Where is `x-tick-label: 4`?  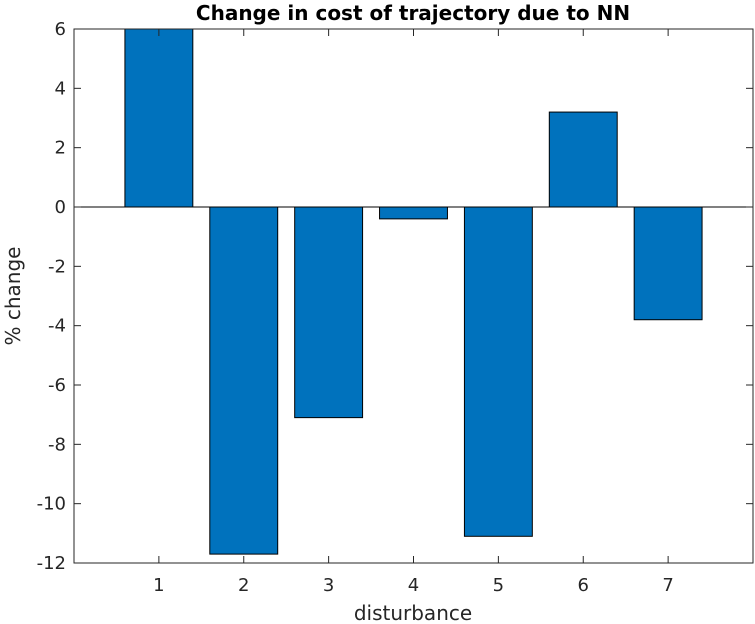
x-tick-label: 4 is located at coordinates (413, 585).